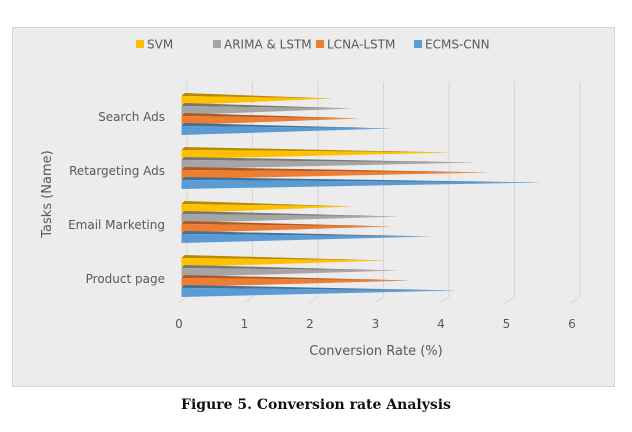 This screenshot has height=432, width=632. Describe the element at coordinates (336, 174) in the screenshot. I see `bar-lcna-lstm-retargeting-ads` at that location.